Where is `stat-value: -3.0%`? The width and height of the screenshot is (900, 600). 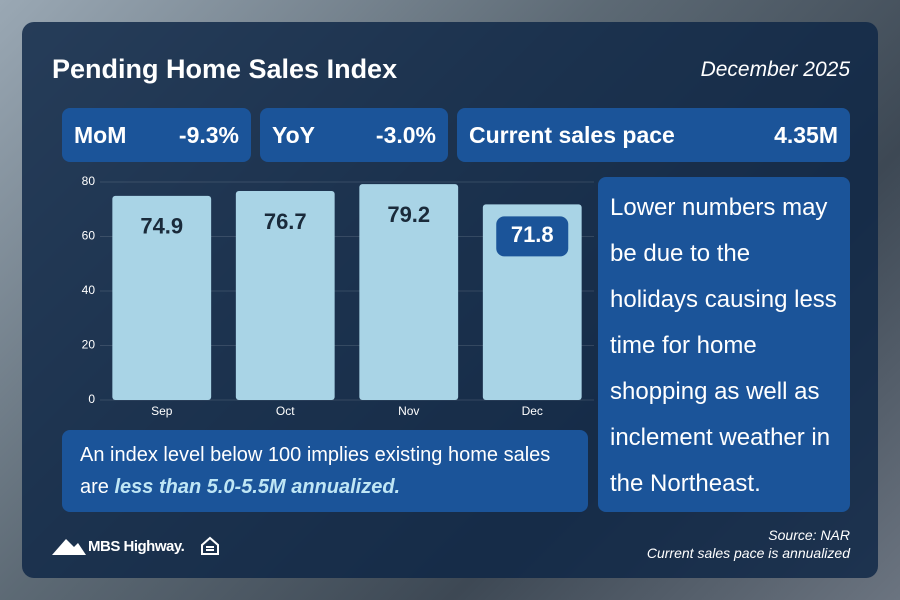 stat-value: -3.0% is located at coordinates (405, 134).